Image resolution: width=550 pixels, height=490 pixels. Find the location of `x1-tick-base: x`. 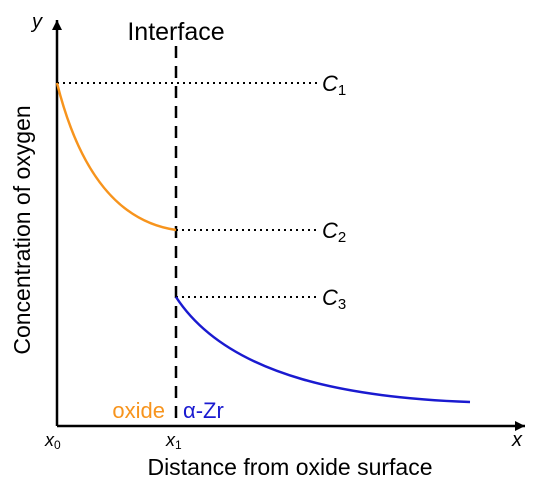

x1-tick-base: x is located at coordinates (170, 440).